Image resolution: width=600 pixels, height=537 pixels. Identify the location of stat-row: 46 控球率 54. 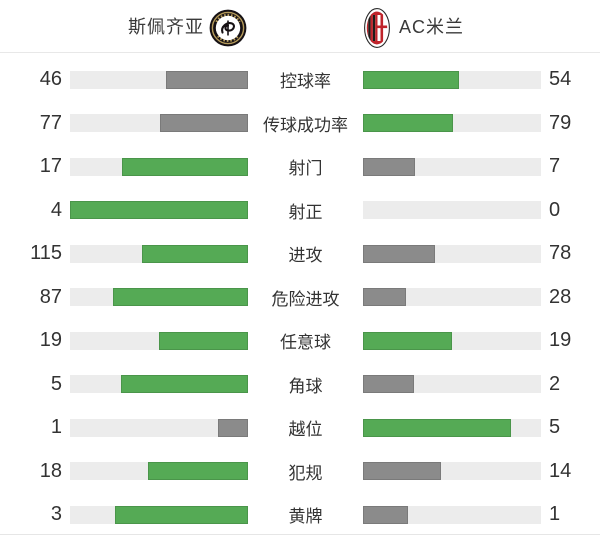
(300, 80).